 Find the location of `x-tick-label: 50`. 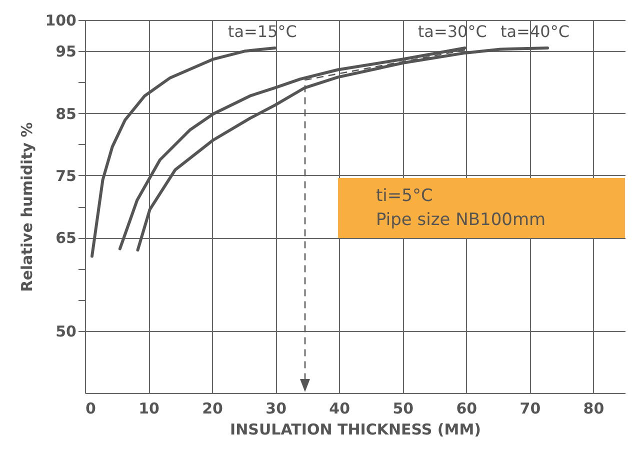

x-tick-label: 50 is located at coordinates (403, 409).